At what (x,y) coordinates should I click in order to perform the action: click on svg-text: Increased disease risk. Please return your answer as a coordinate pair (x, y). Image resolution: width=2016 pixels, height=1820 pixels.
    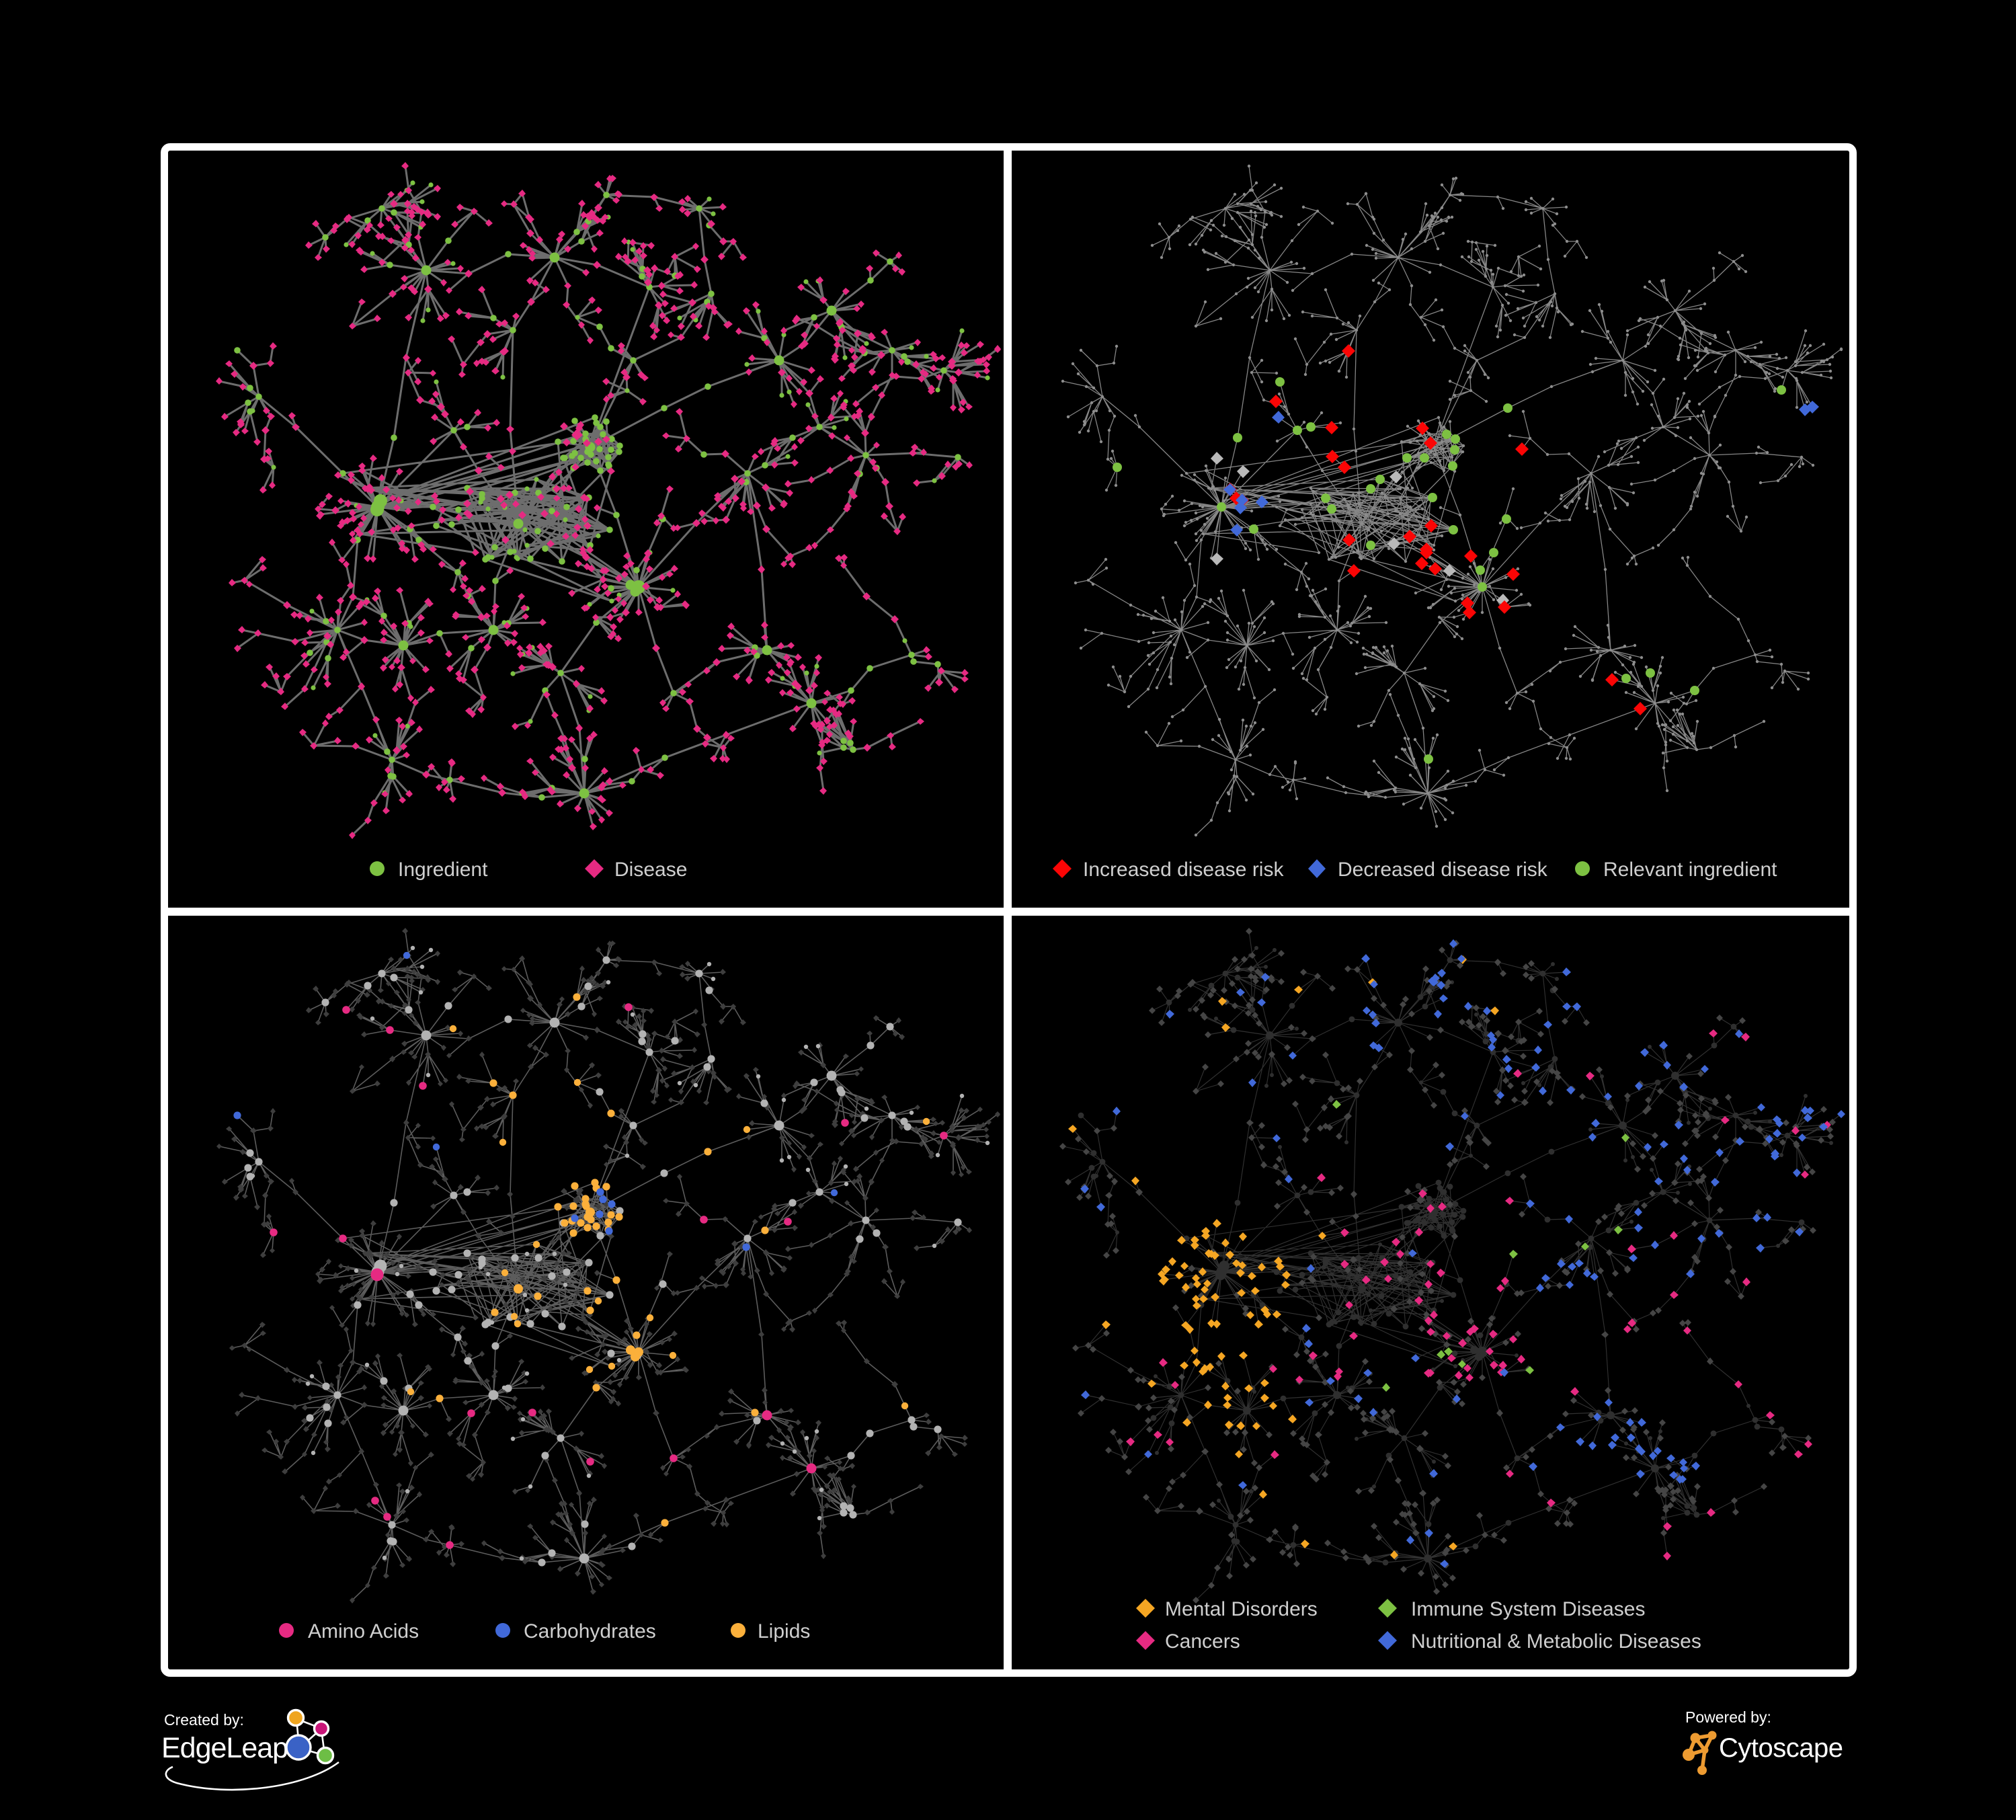
    Looking at the image, I should click on (1183, 870).